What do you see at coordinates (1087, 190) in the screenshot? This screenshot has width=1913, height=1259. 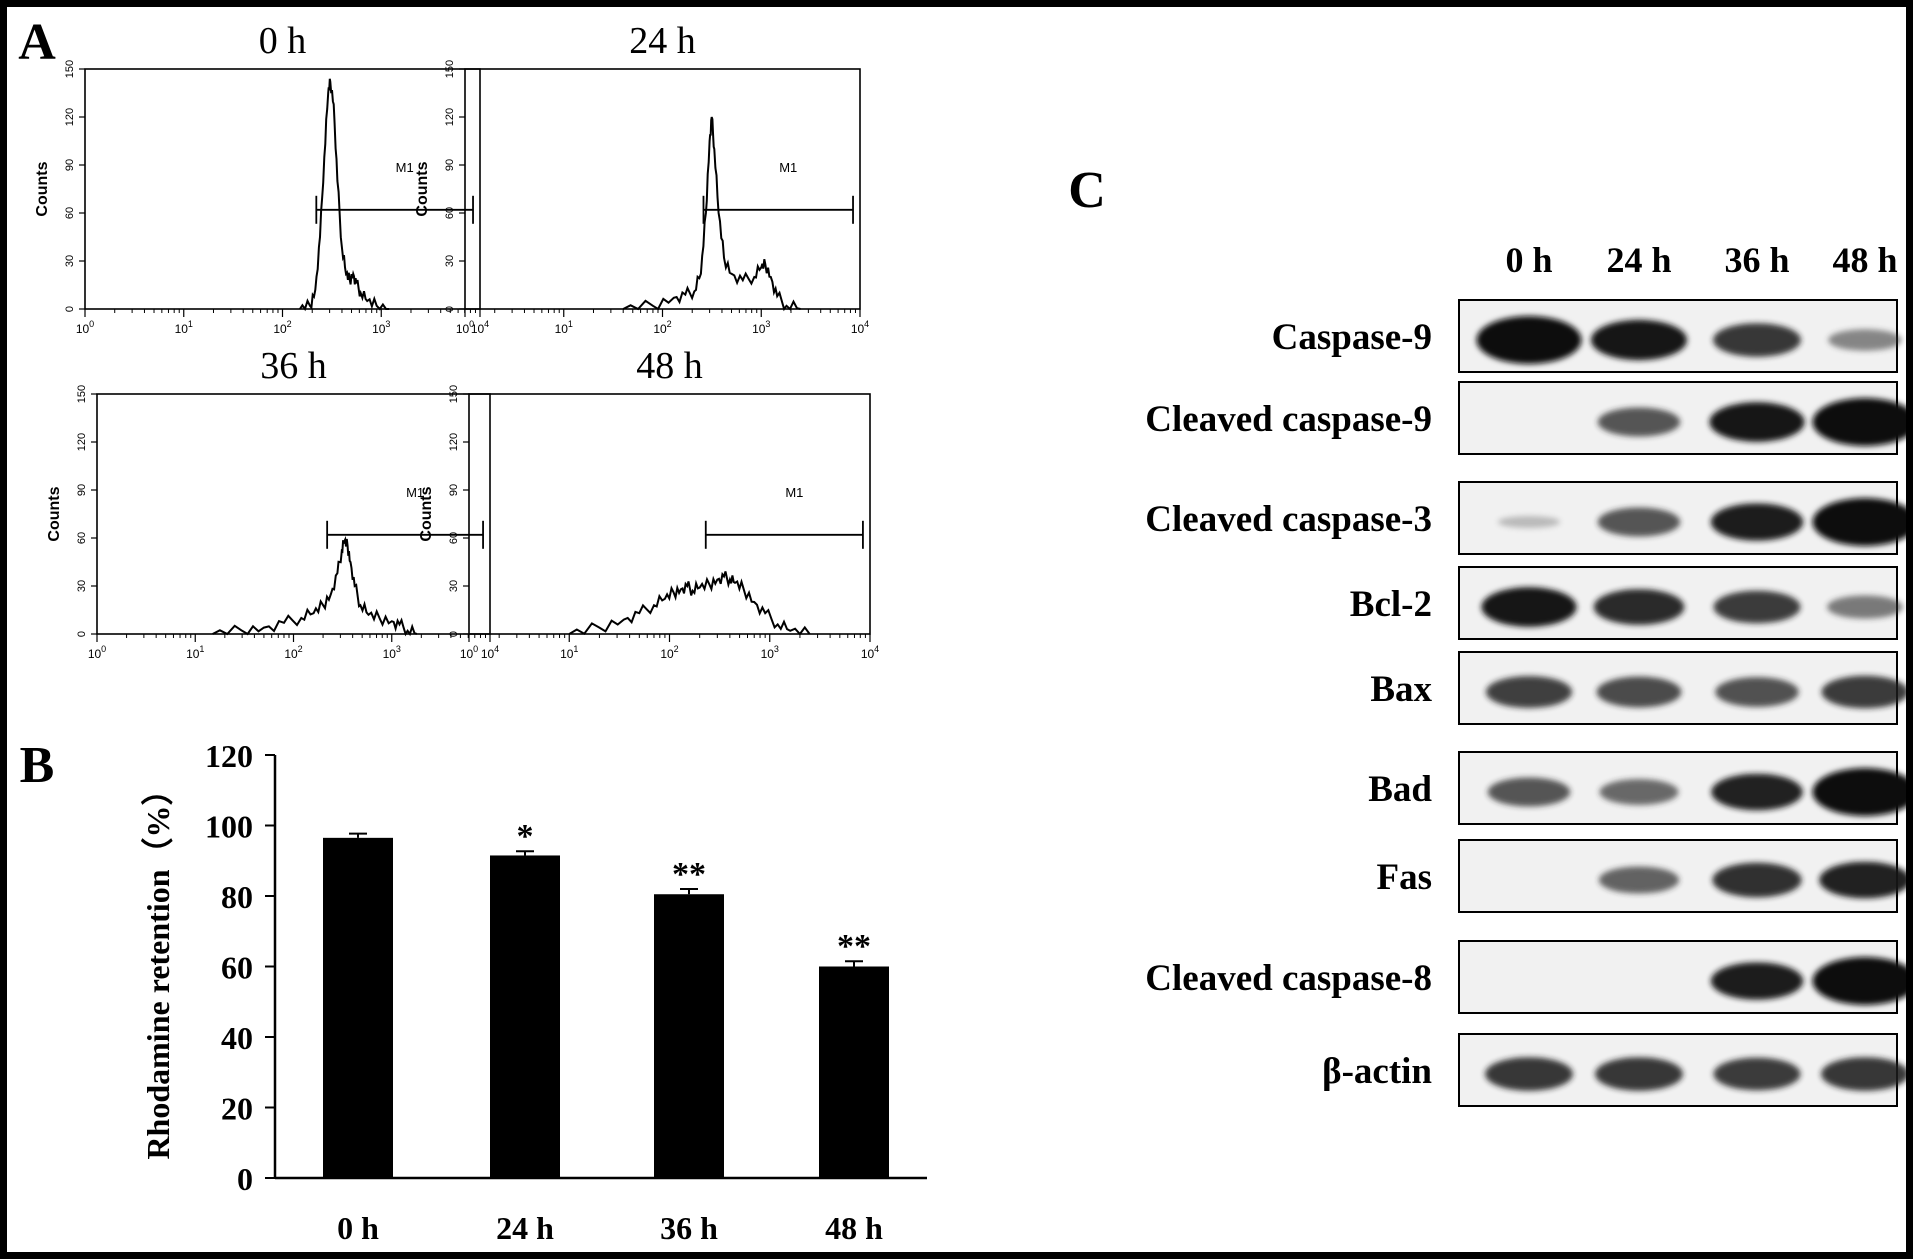 I see `panel-letter-c: C` at bounding box center [1087, 190].